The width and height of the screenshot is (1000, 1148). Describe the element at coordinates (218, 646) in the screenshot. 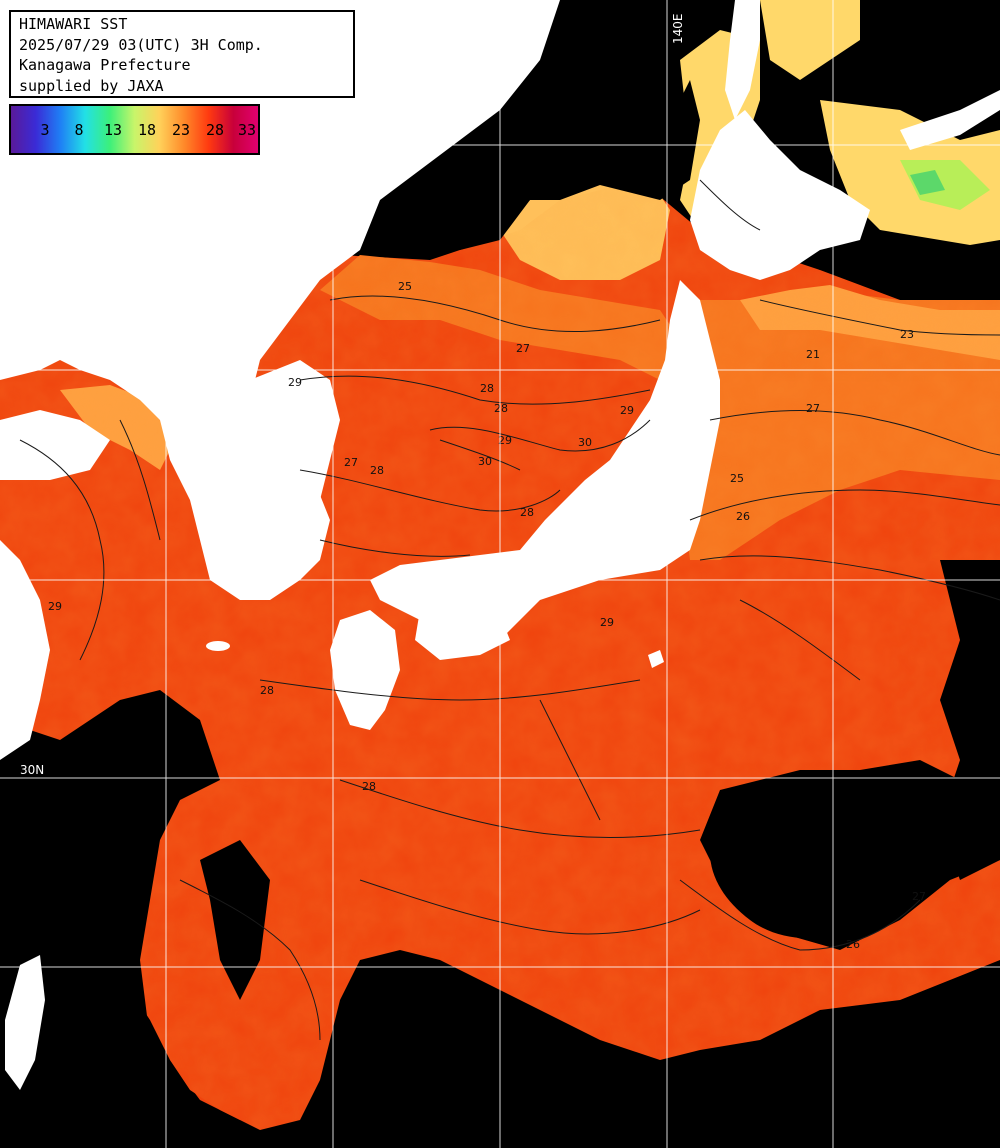

I see `land-jeju` at that location.